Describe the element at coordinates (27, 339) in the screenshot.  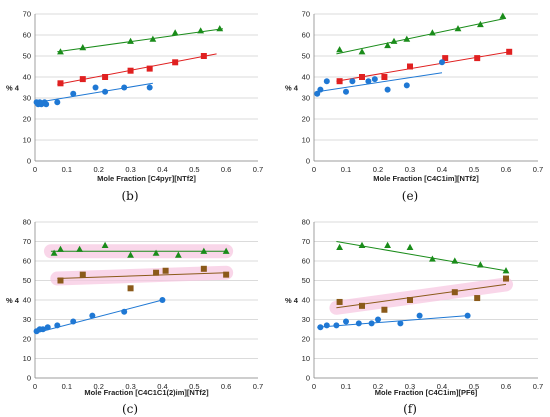
I see `y-tick-label: 20` at that location.